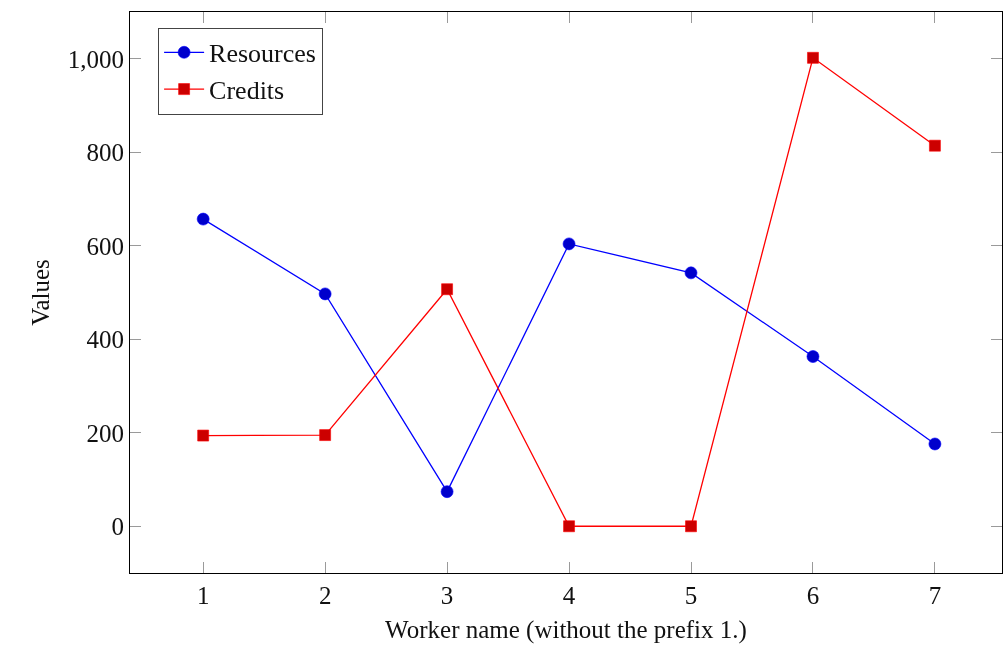 The image size is (1003, 651). Describe the element at coordinates (117, 526) in the screenshot. I see `y-tick-label: 0` at that location.